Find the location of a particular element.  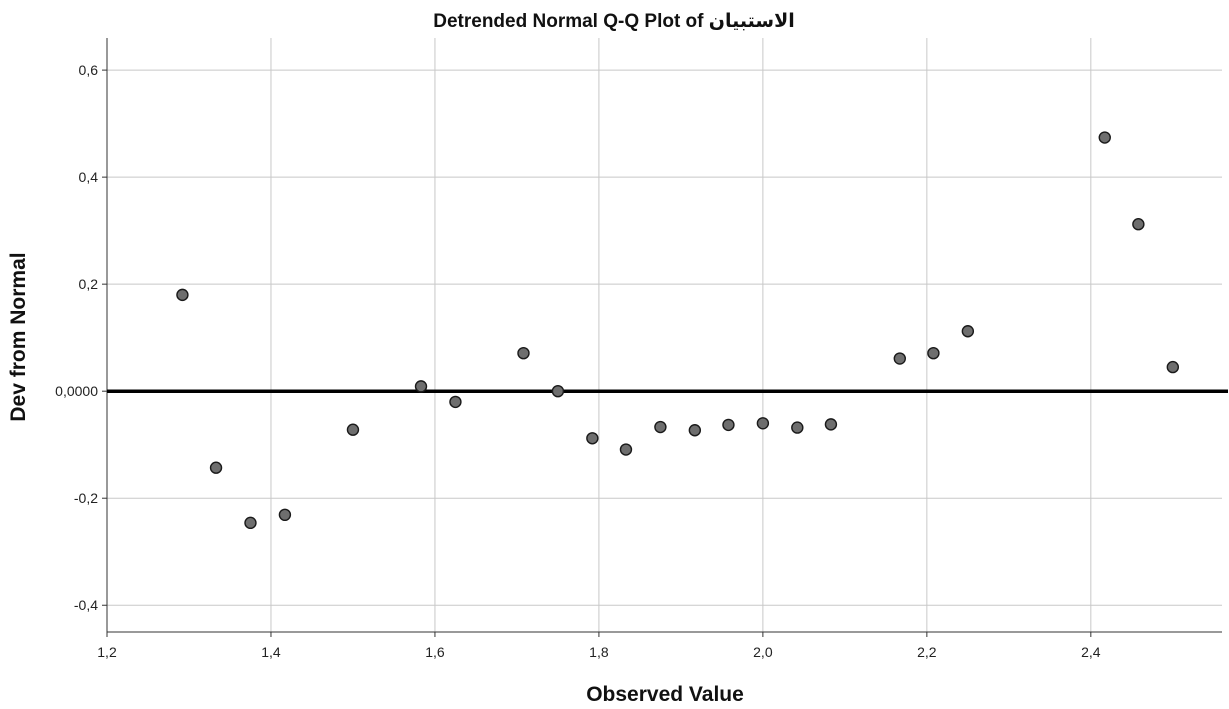

y-tick-label: -0,2 is located at coordinates (86, 498).